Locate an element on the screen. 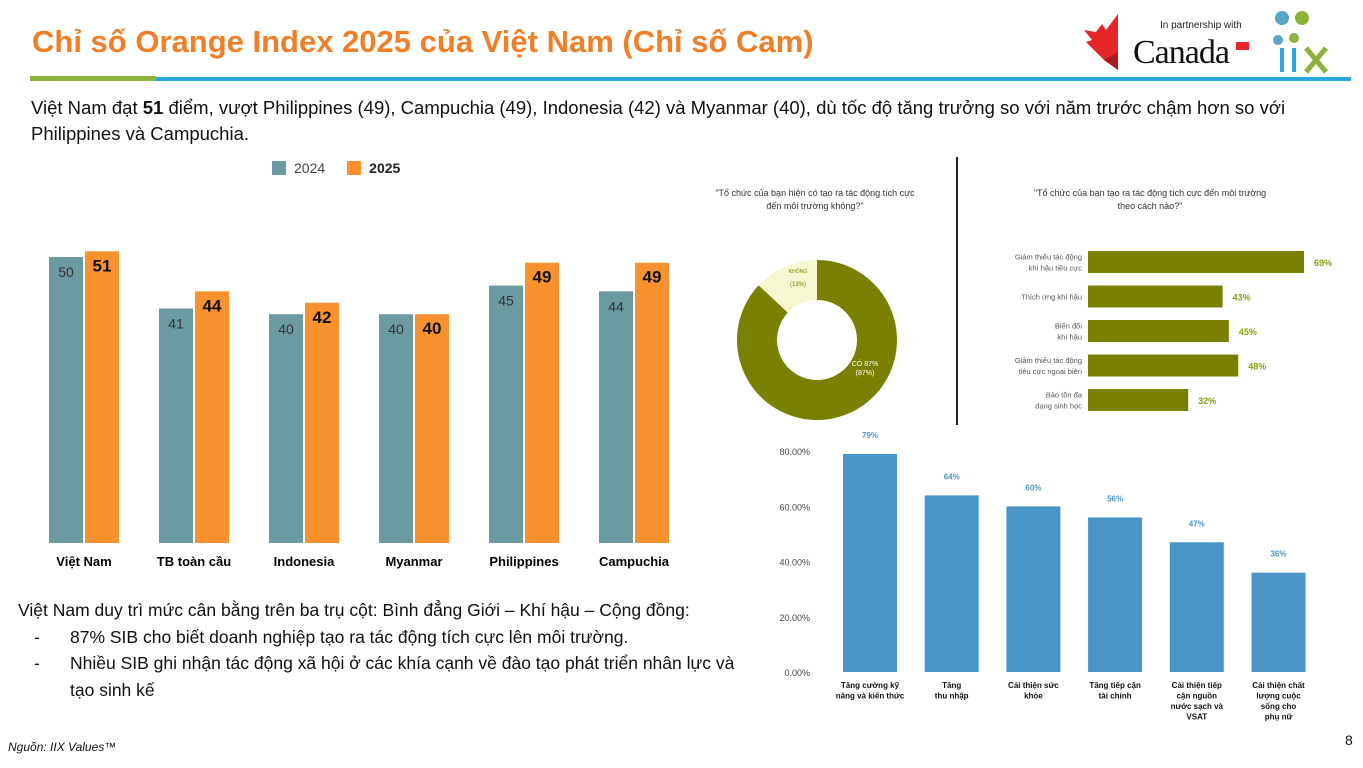 This screenshot has width=1363, height=768. x-tick-label: tài chính is located at coordinates (1115, 696).